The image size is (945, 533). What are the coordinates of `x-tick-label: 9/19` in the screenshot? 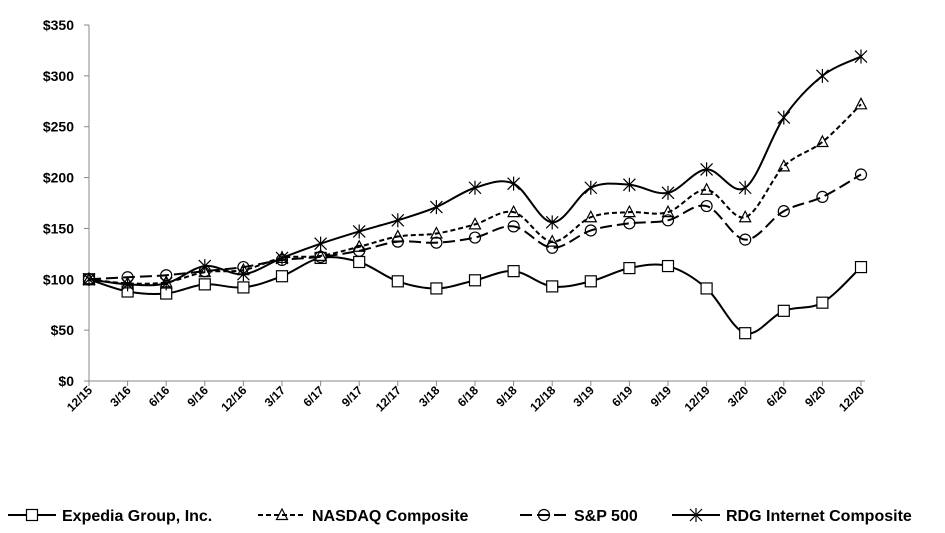 It's located at (661, 396).